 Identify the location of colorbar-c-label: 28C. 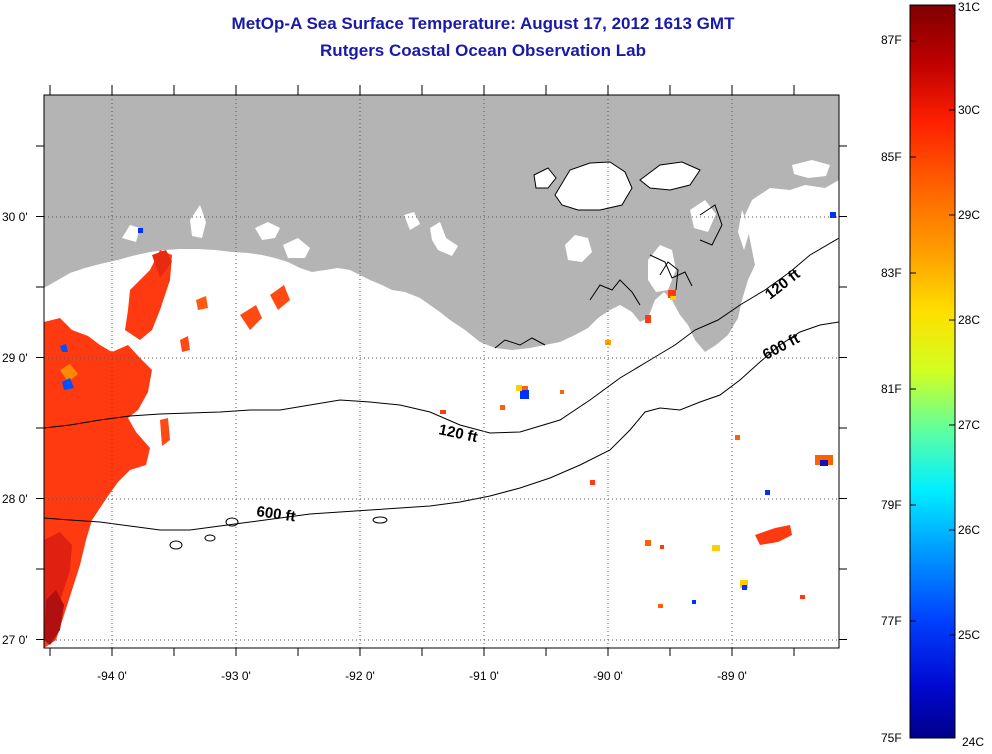
(969, 320).